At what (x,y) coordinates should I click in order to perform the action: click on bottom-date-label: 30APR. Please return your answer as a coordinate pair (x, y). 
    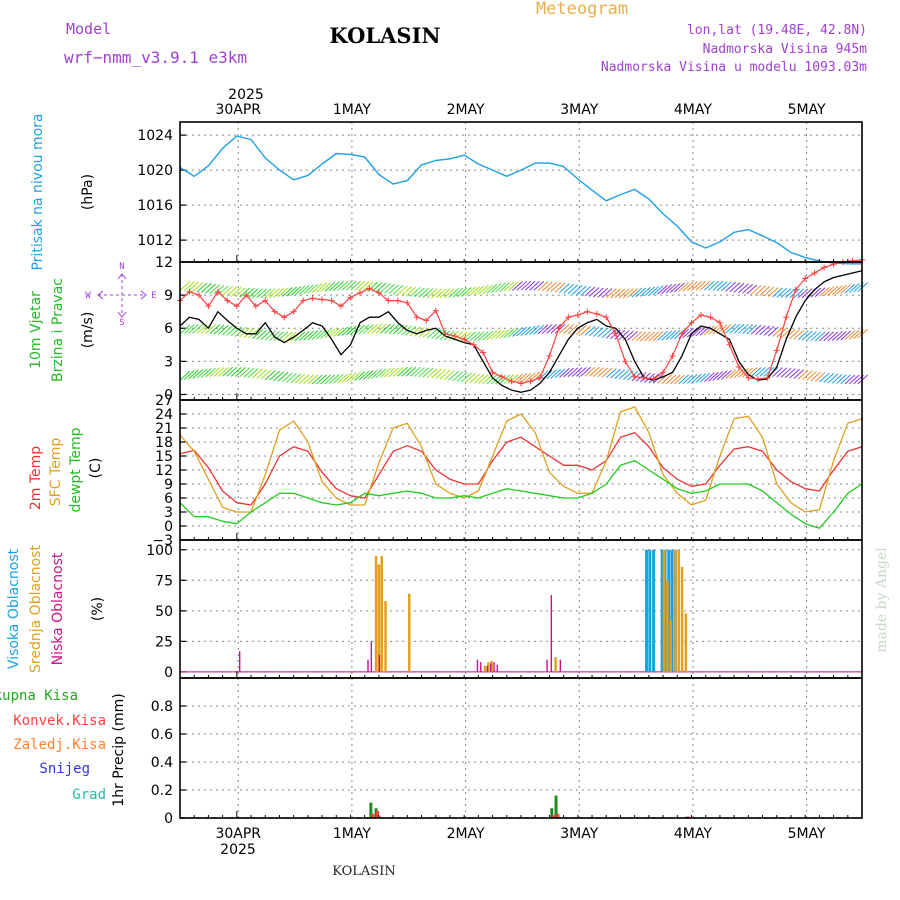
    Looking at the image, I should click on (238, 834).